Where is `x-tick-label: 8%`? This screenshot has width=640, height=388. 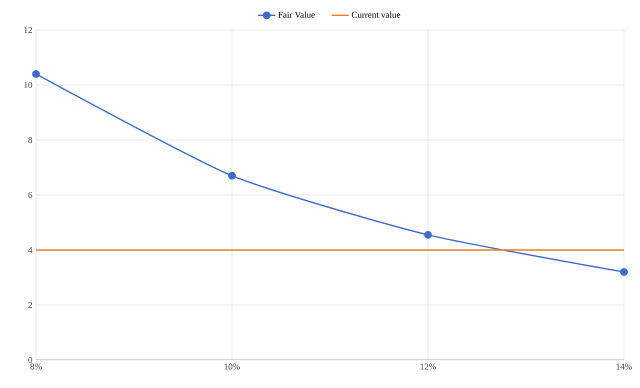 x-tick-label: 8% is located at coordinates (36, 367).